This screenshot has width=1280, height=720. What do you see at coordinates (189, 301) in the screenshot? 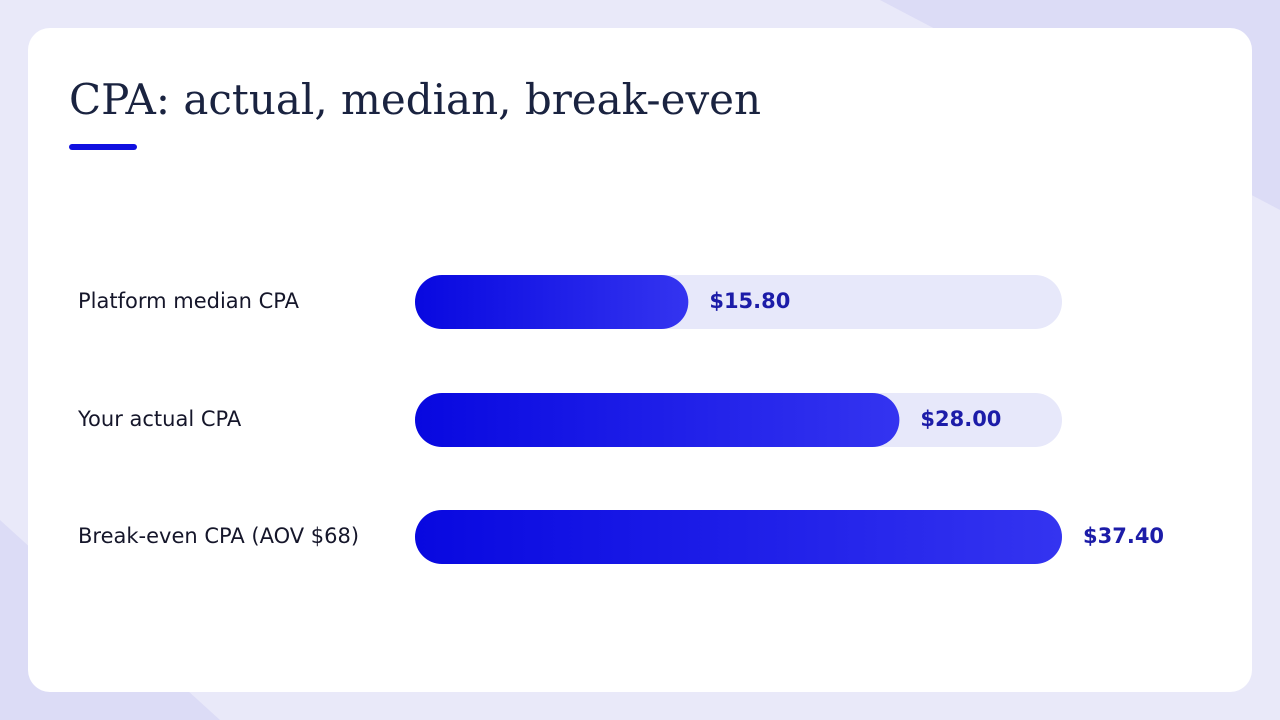
I see `category-label: Platform median CPA` at bounding box center [189, 301].